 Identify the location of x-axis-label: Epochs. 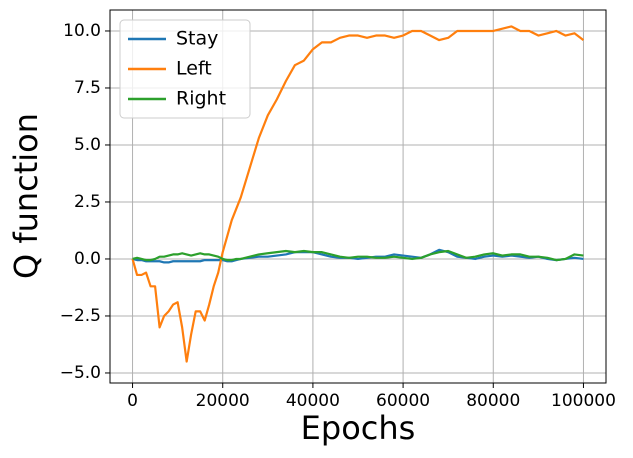
(358, 428).